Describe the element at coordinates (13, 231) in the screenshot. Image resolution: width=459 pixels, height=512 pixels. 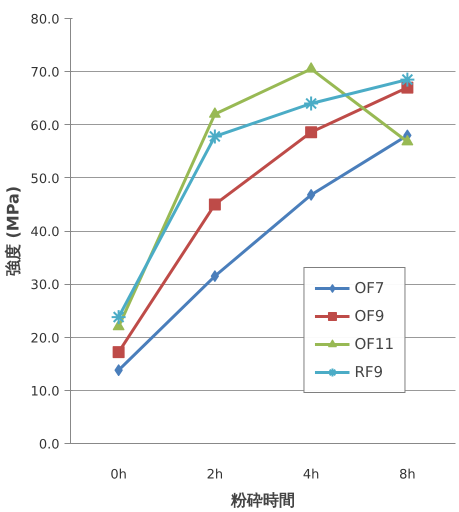
I see `y-axis-title: 強度 (MPa)` at that location.